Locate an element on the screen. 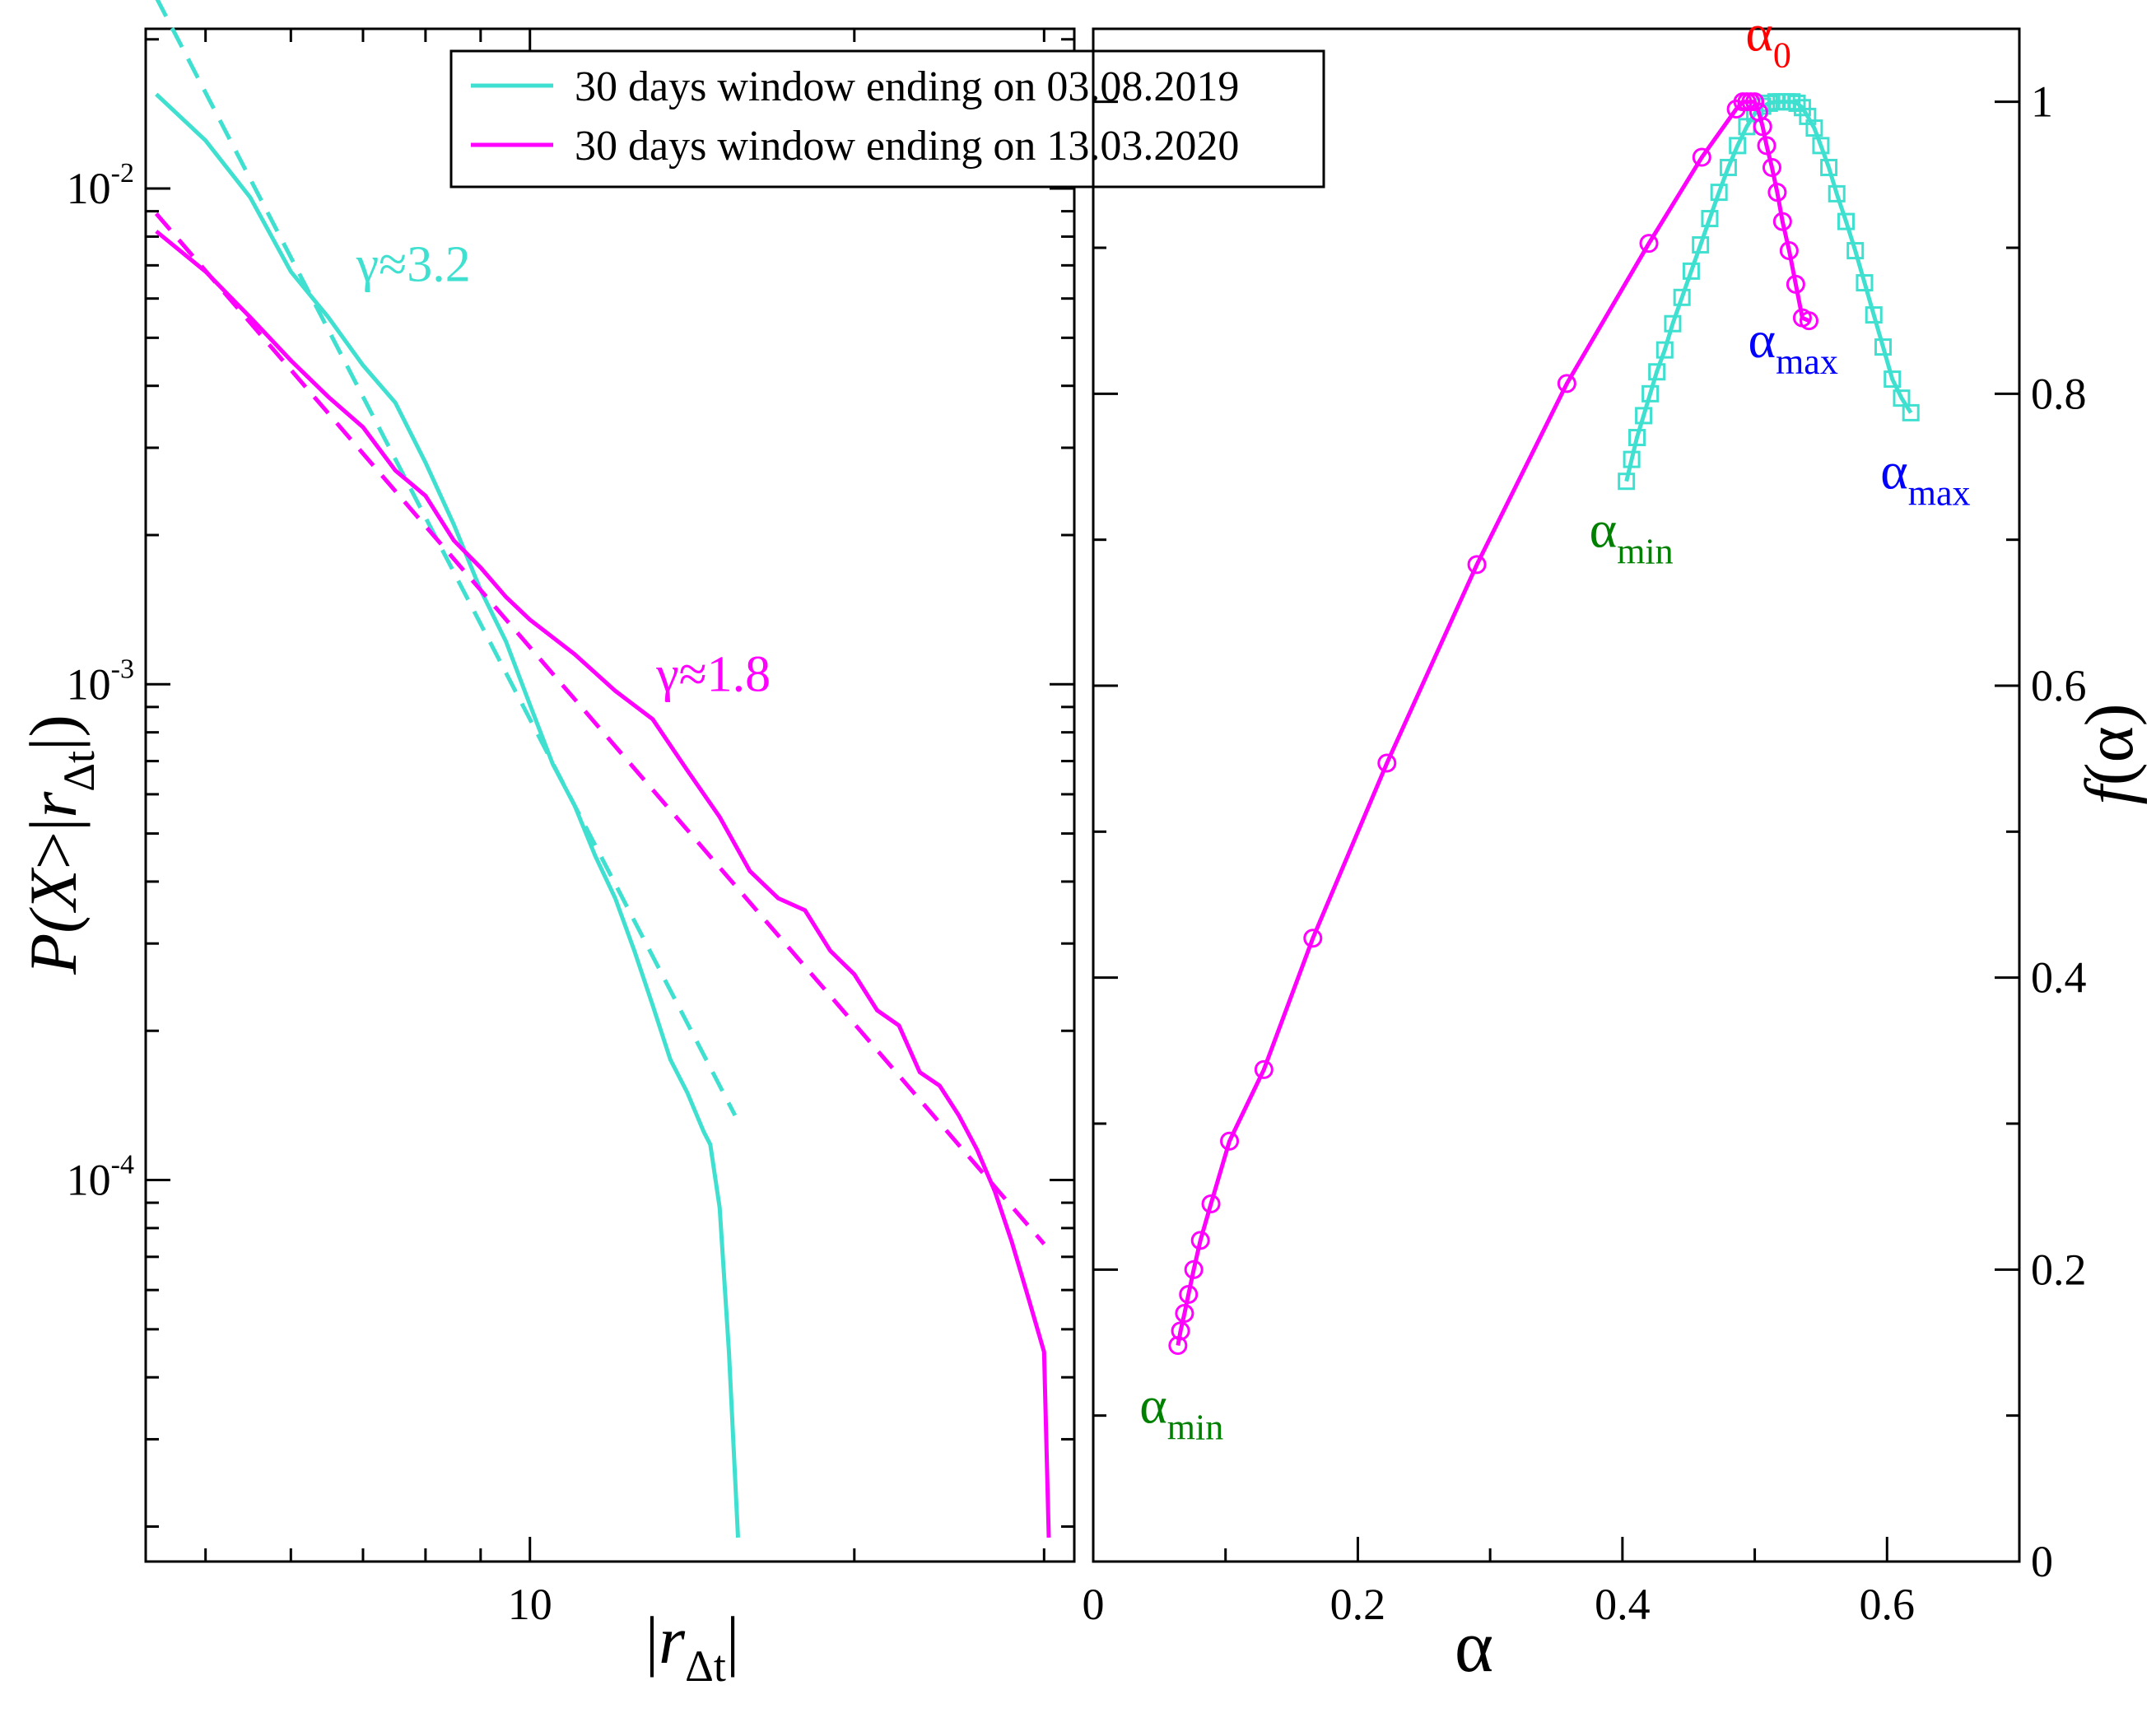 This screenshot has width=2156, height=1713. legend-label: 30 days window ending on 13.03.2020 is located at coordinates (907, 146).